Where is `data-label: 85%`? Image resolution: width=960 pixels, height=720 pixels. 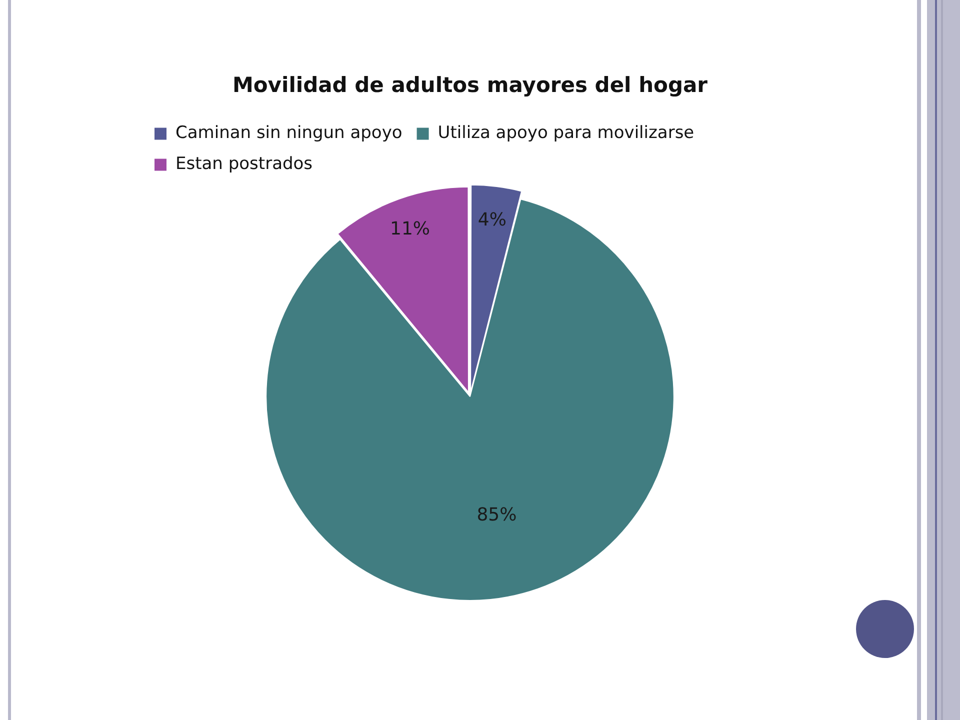 data-label: 85% is located at coordinates (496, 515).